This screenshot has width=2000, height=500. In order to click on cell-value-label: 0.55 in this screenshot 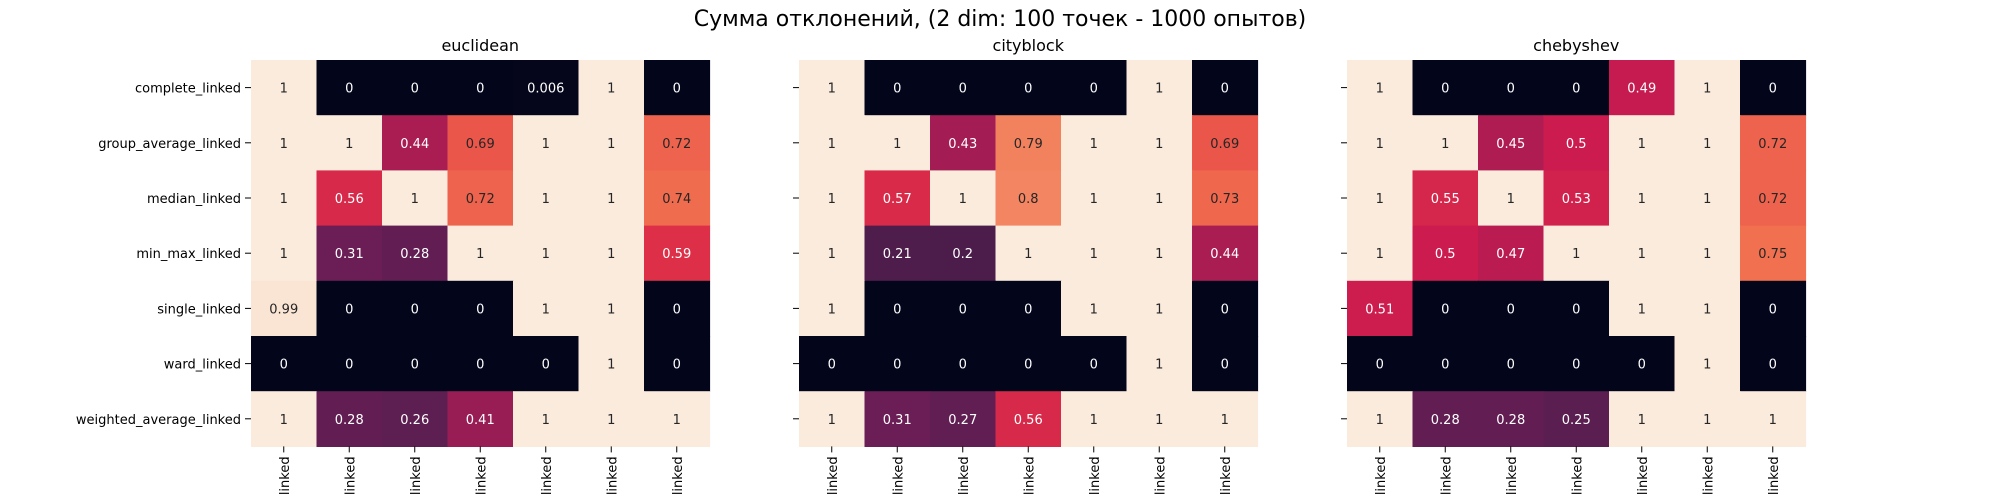, I will do `click(1445, 199)`.